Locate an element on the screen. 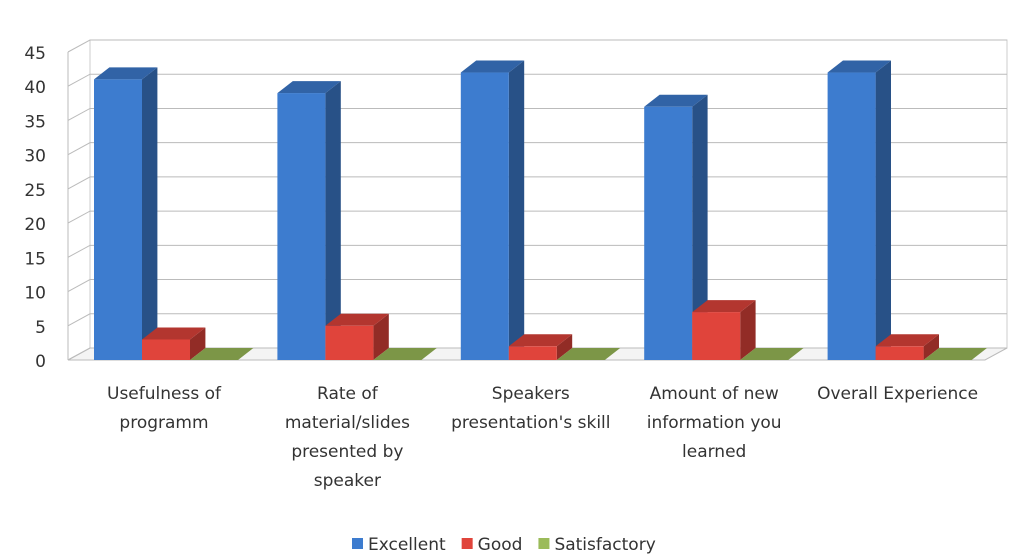  x-tick-label: Overall Experience is located at coordinates (898, 394).